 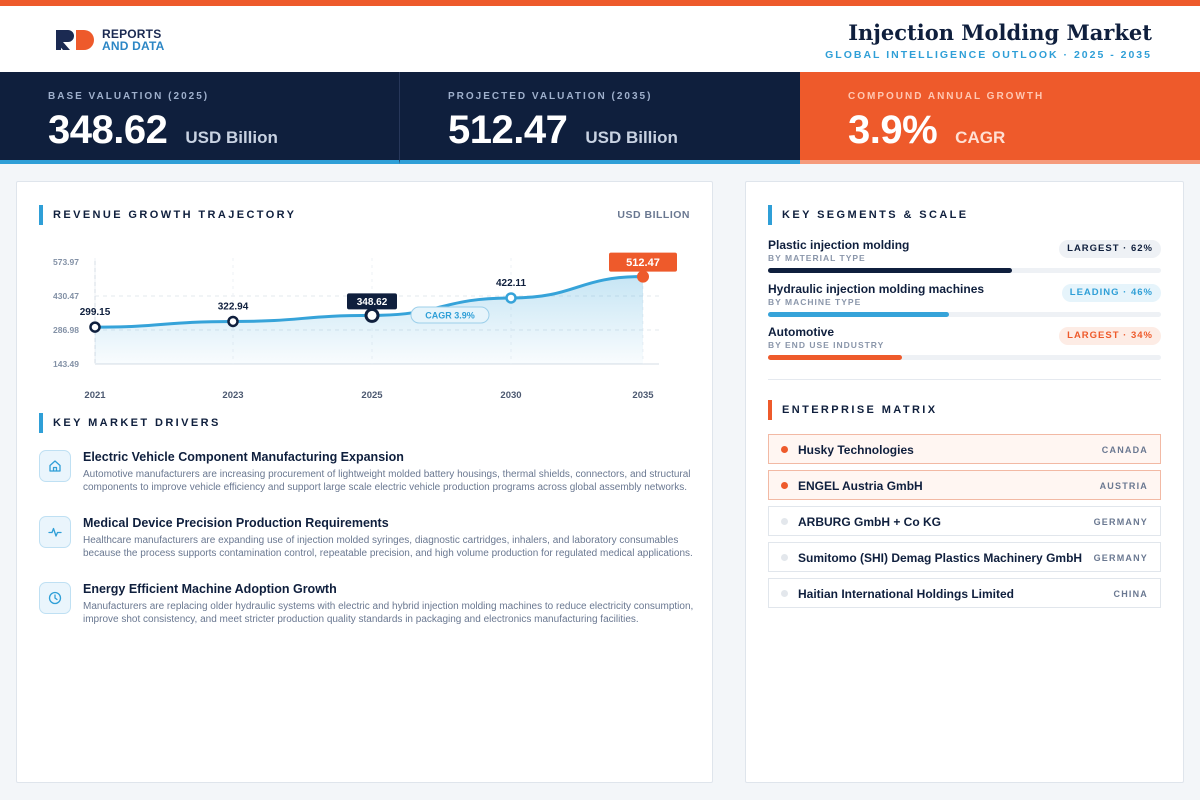 I want to click on kpi-unit: CAGR, so click(x=980, y=137).